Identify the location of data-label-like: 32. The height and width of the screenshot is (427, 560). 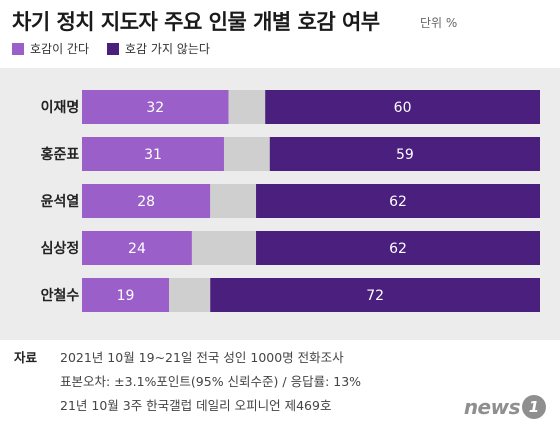
(155, 108).